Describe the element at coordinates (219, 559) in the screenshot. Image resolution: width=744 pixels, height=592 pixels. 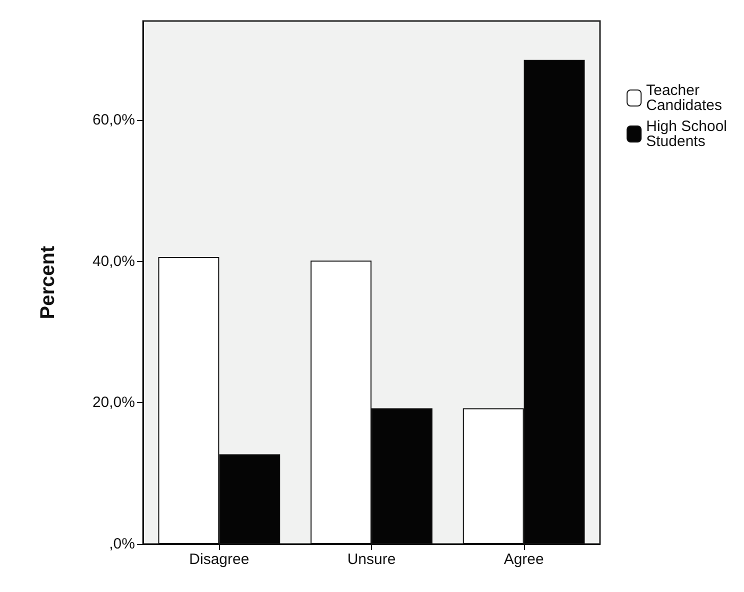
I see `x-tick-label: Disagree` at that location.